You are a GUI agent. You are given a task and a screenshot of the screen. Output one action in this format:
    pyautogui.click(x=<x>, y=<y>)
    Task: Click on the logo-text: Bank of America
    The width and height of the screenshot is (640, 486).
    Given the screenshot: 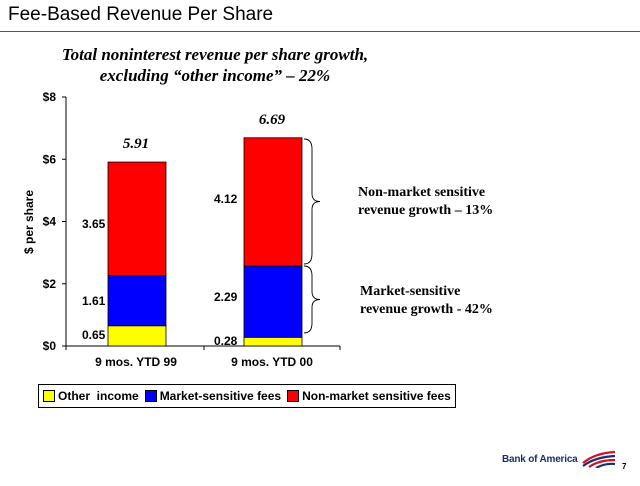 What is the action you would take?
    pyautogui.click(x=540, y=459)
    